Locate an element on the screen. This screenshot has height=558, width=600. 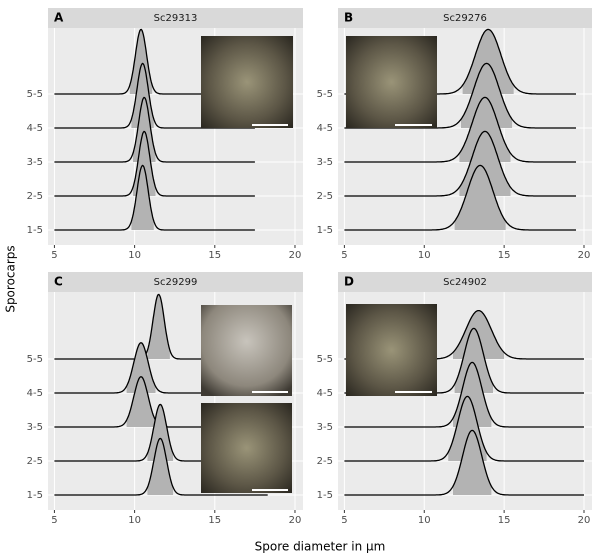
panel-title: Sc24902 is located at coordinates (465, 282).